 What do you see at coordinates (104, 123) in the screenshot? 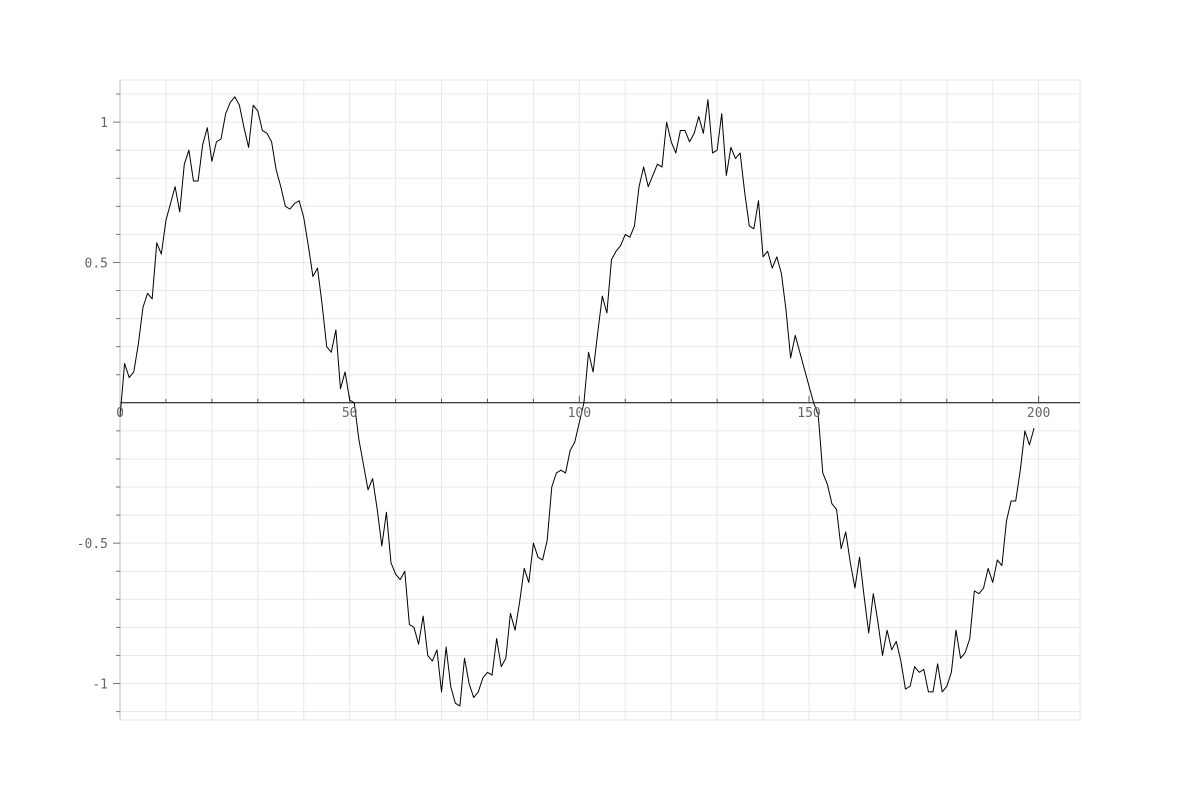
I see `y-tick-label: 1` at bounding box center [104, 123].